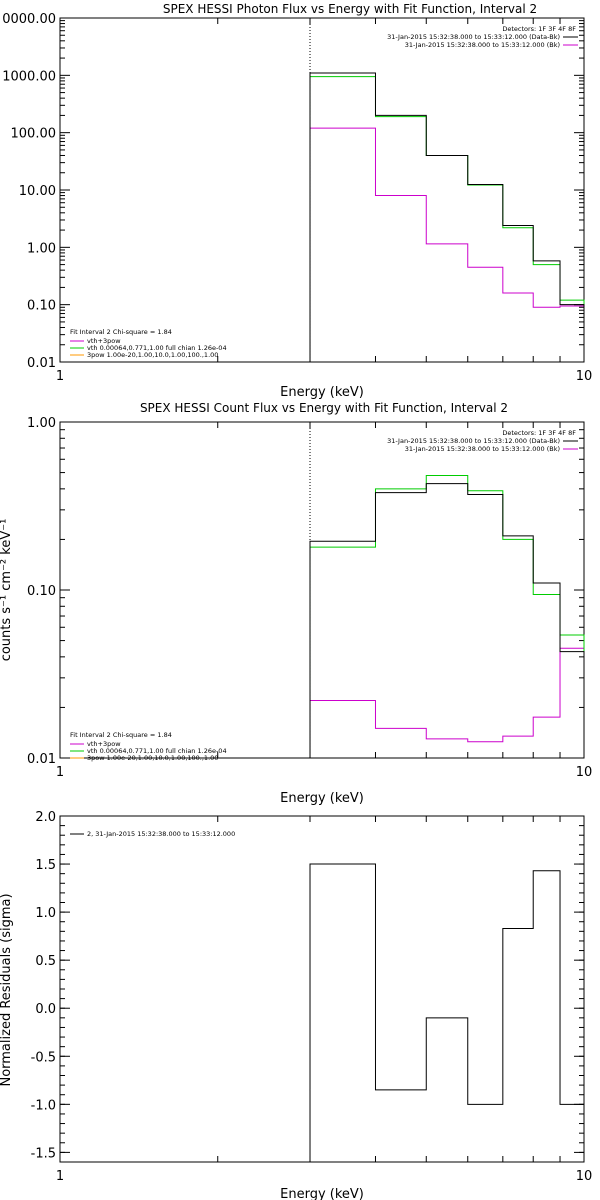  What do you see at coordinates (104, 341) in the screenshot?
I see `photon-fit-line-1: vth+3pow` at bounding box center [104, 341].